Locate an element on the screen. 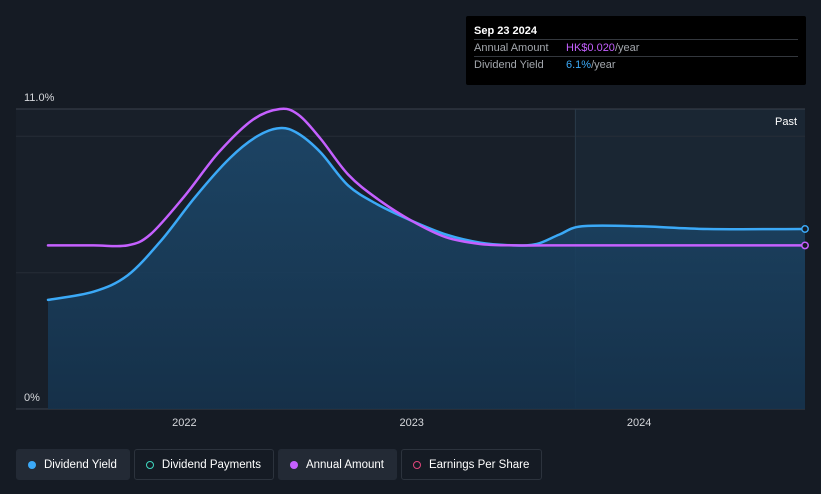 This screenshot has height=494, width=821. legend-earnings-per-share: Earnings Per Share is located at coordinates (471, 464).